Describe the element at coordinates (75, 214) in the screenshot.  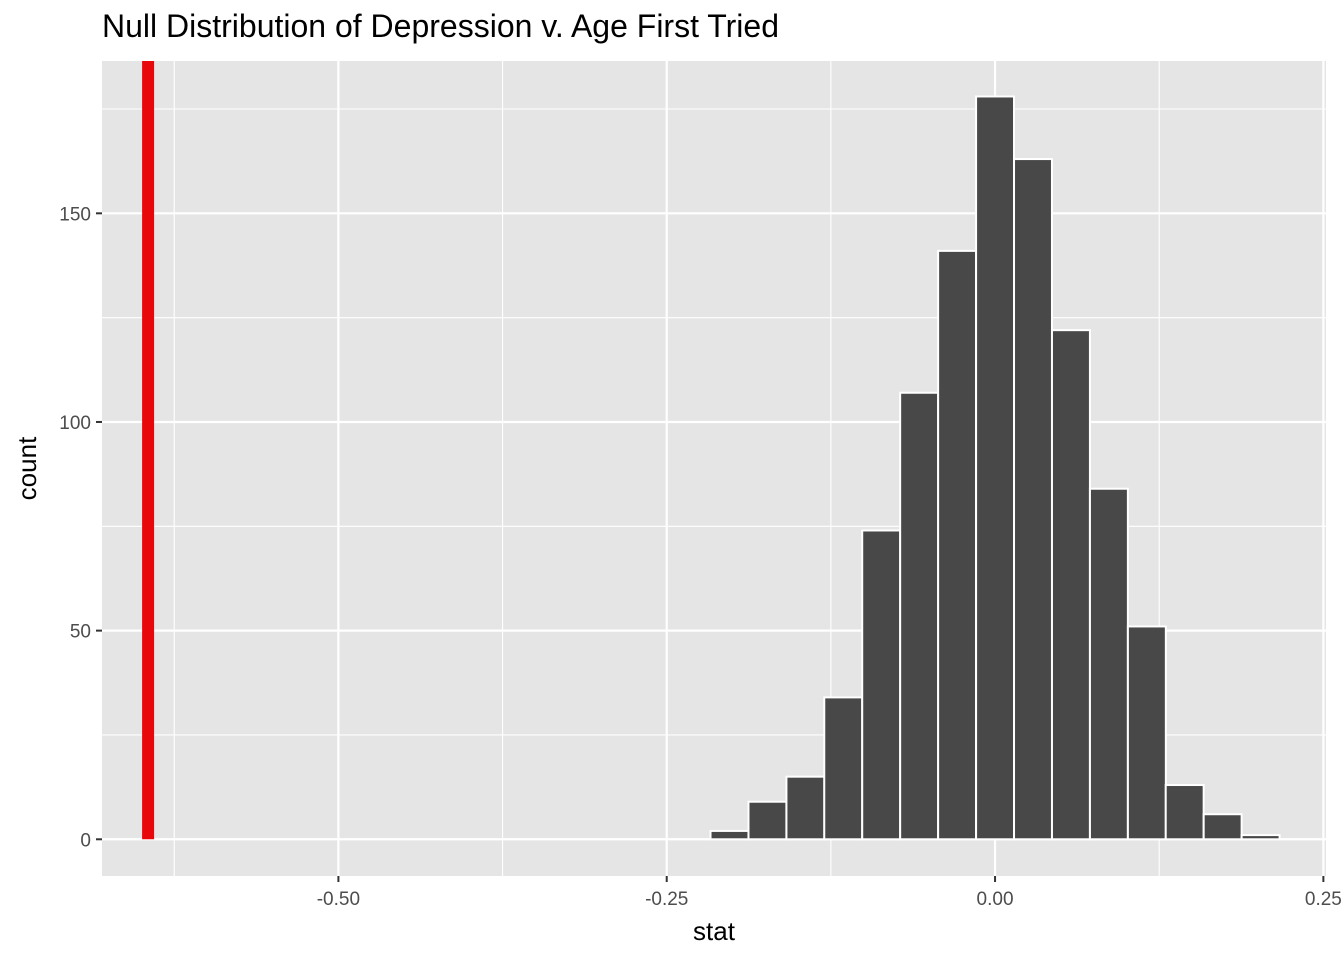
I see `y-tick-label: 150` at that location.